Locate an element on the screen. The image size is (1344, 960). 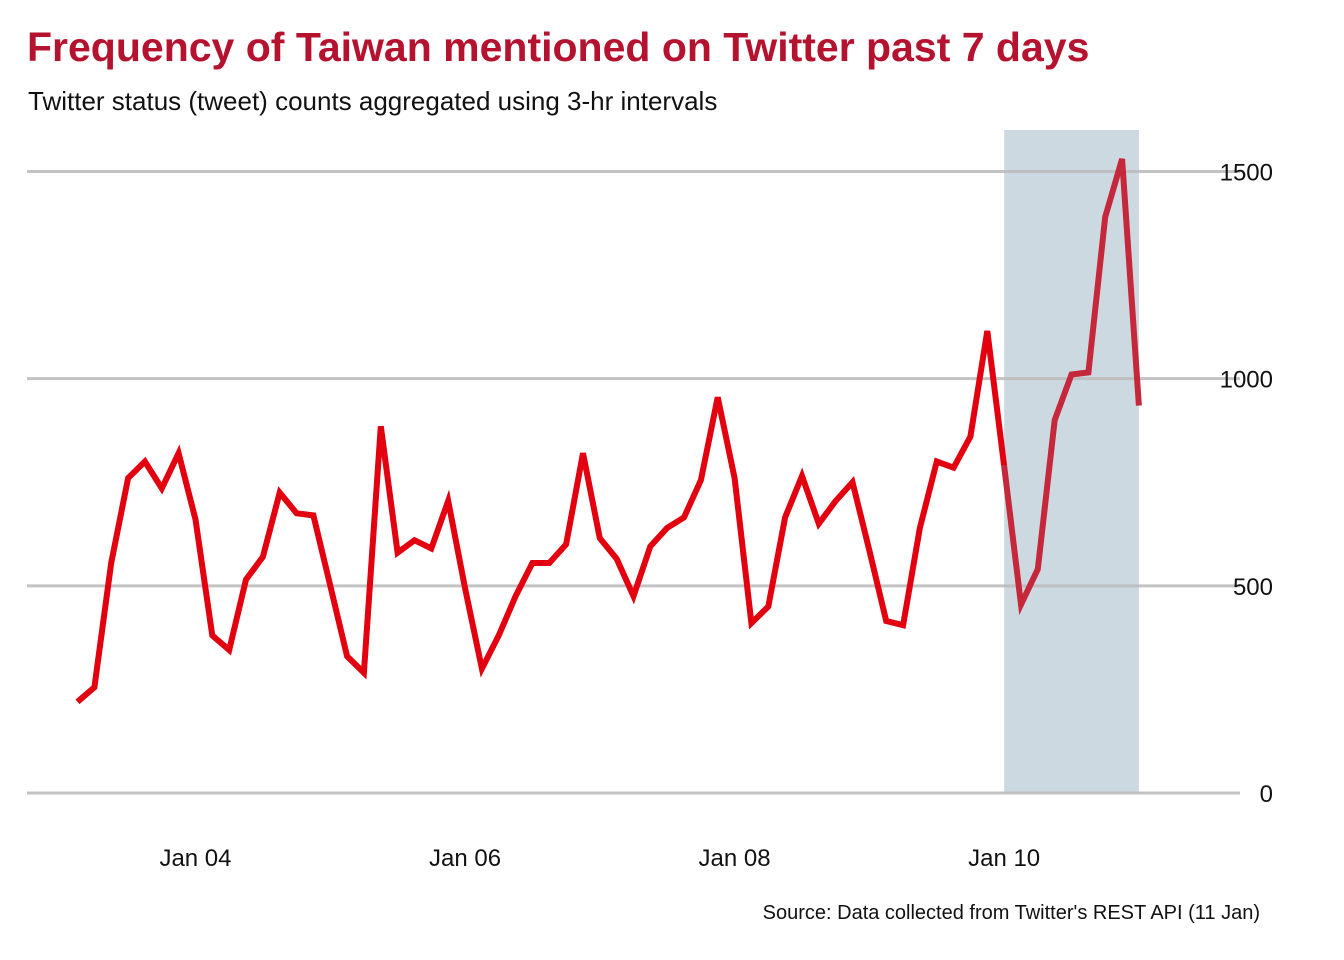
series-line-highlighted is located at coordinates (1071, 387).